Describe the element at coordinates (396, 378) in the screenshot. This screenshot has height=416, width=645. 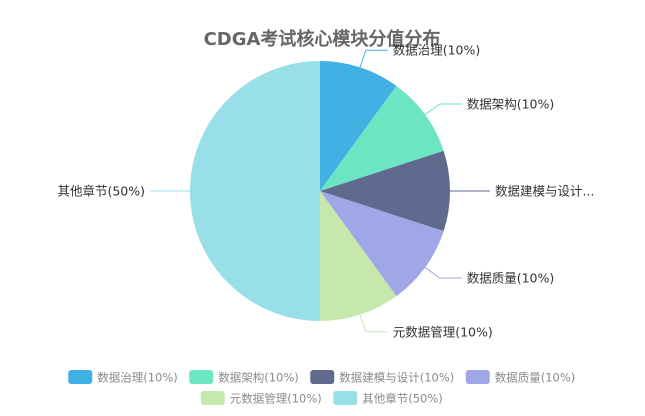
I see `legend-label: 数据建模与设计(10%)` at that location.